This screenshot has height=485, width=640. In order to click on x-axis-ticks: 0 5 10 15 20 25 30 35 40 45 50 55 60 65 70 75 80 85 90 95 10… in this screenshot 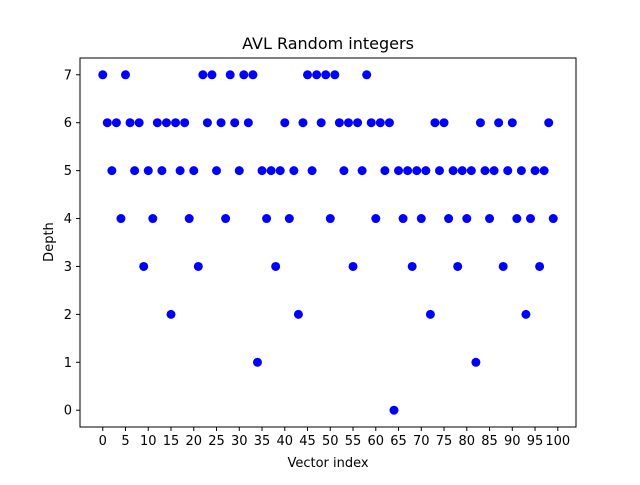, I will do `click(334, 438)`.